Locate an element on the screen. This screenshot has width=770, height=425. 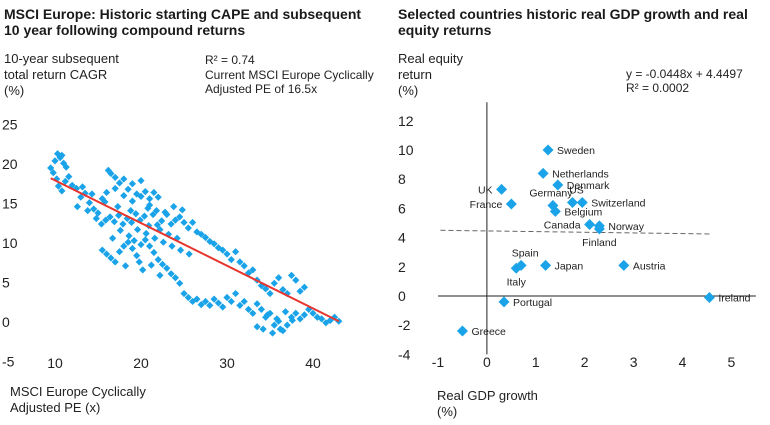
right-point-label-france: France is located at coordinates (486, 205).